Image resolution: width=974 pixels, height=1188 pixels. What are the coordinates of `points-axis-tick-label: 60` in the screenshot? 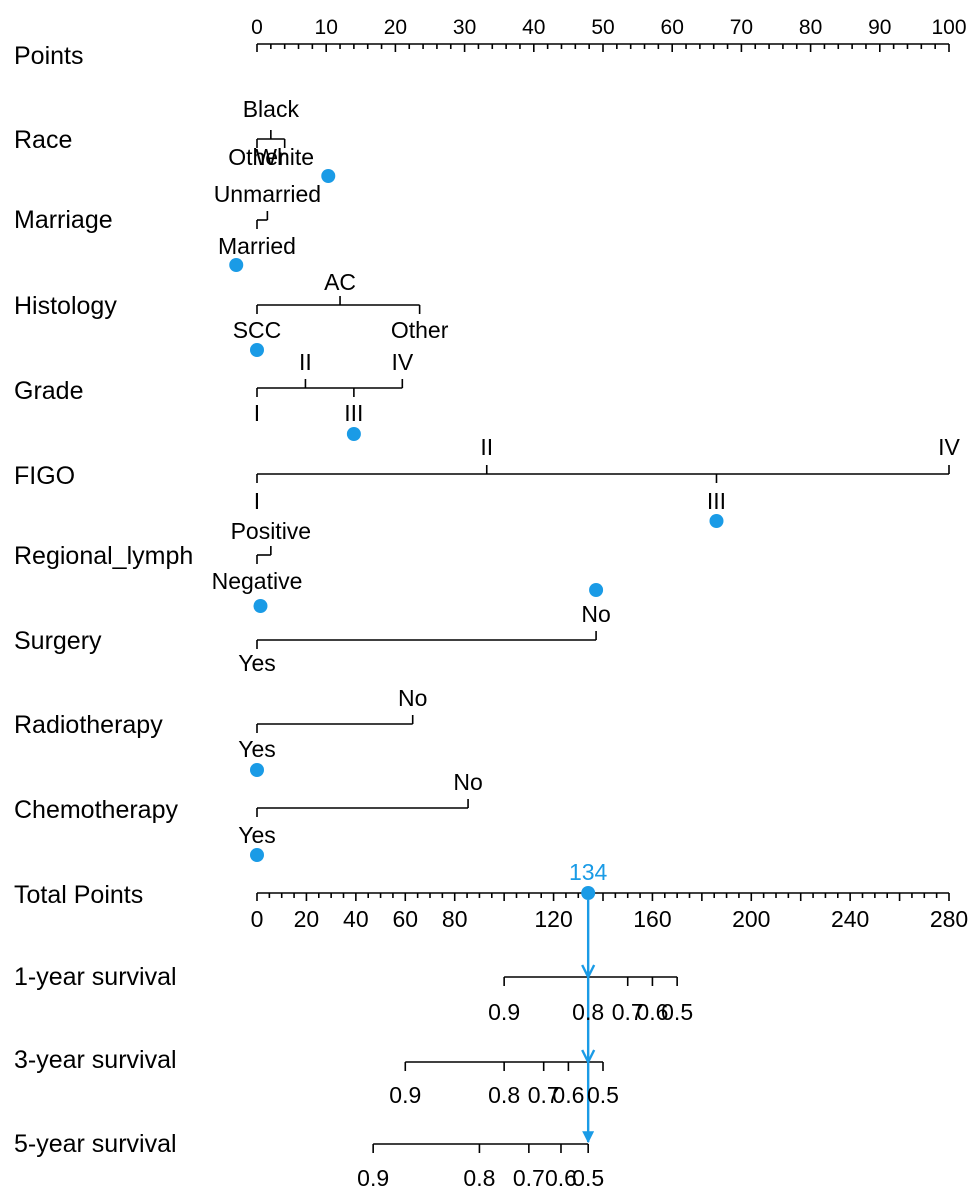 It's located at (672, 27).